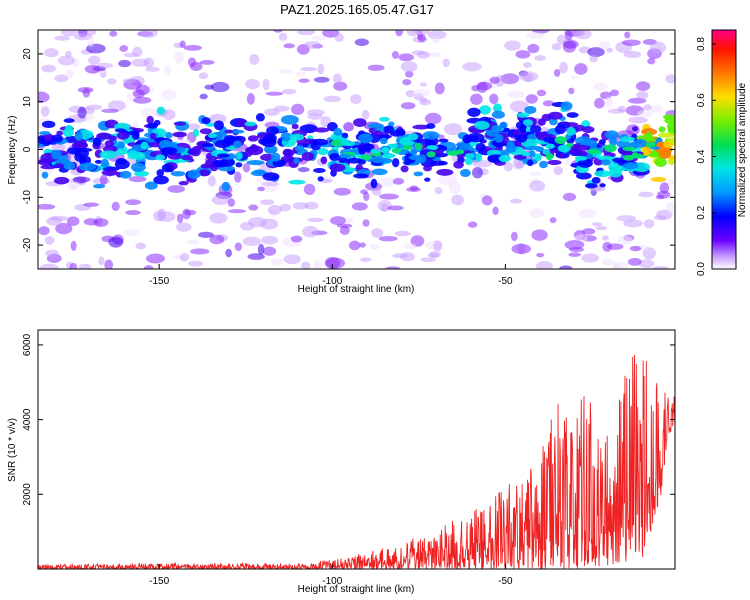  I want to click on colorbar-gradient, so click(724, 149).